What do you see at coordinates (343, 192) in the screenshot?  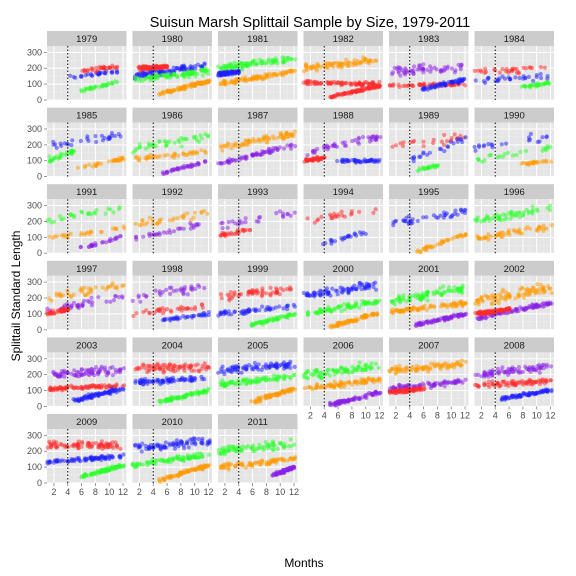 I see `facet-strip-label: 1994` at bounding box center [343, 192].